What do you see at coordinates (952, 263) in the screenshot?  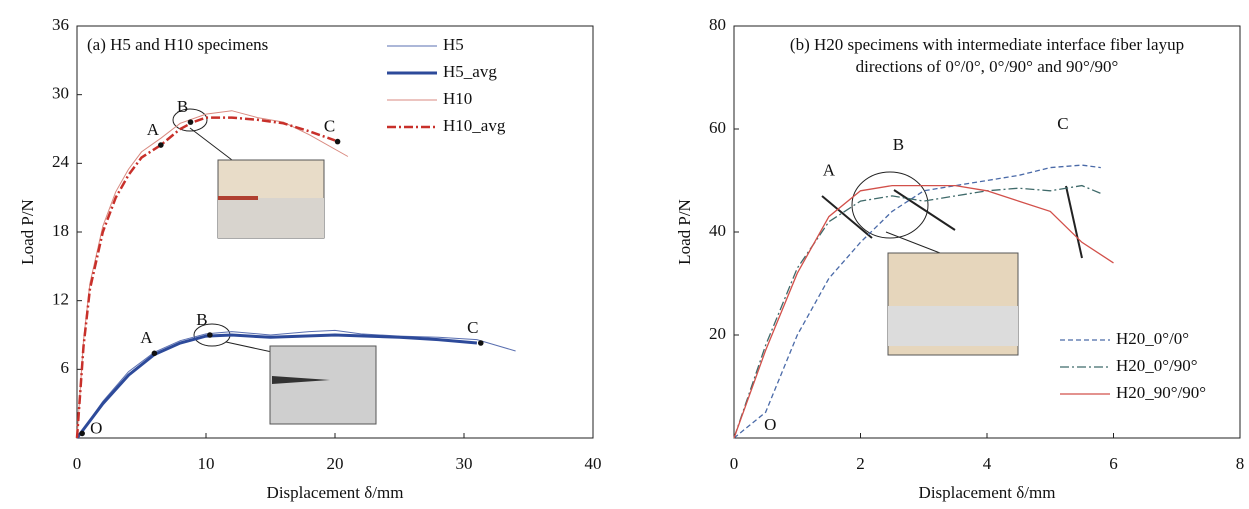 I see `inset-b` at bounding box center [952, 263].